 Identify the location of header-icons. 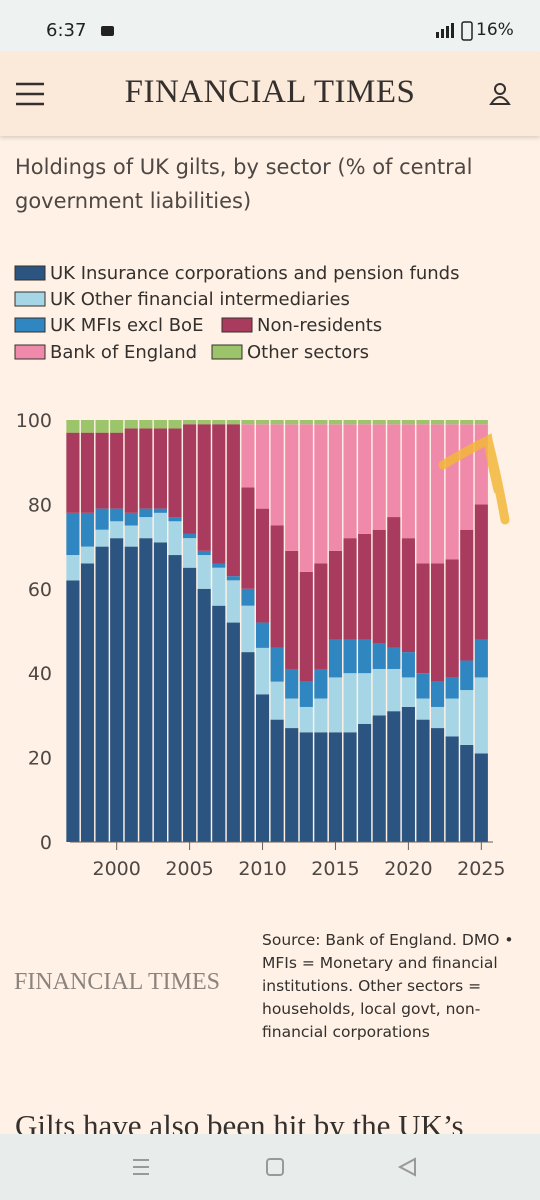
(263, 94).